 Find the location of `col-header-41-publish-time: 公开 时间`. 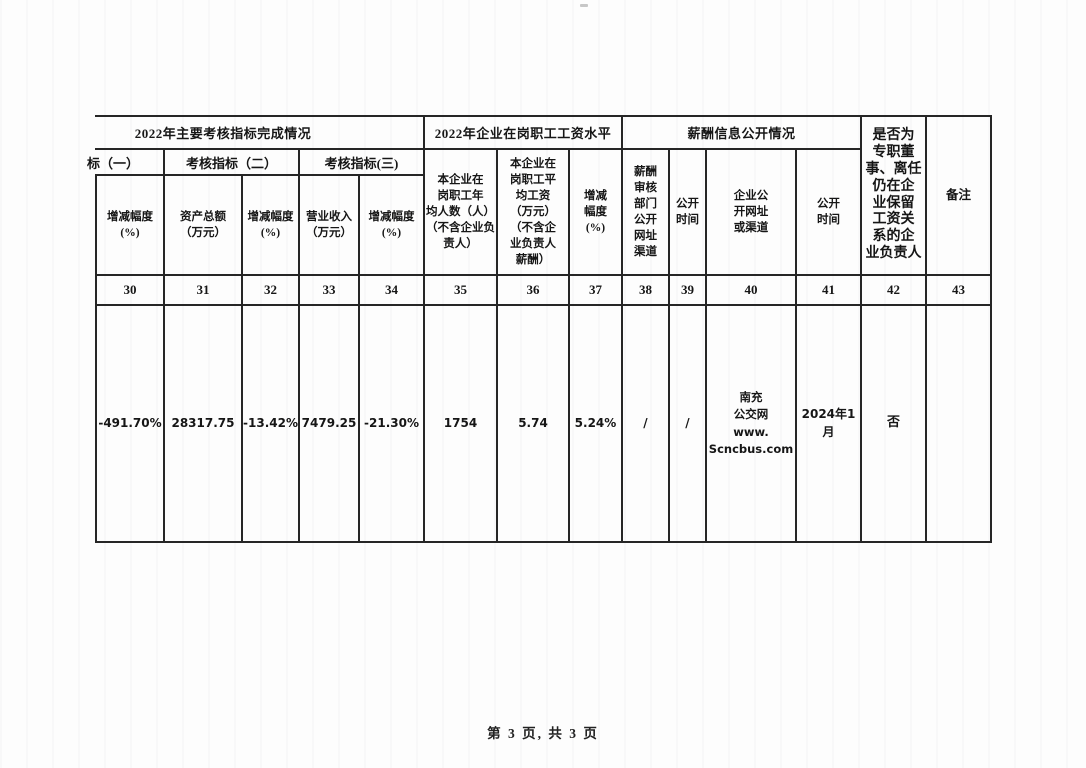

col-header-41-publish-time: 公开 时间 is located at coordinates (829, 213).